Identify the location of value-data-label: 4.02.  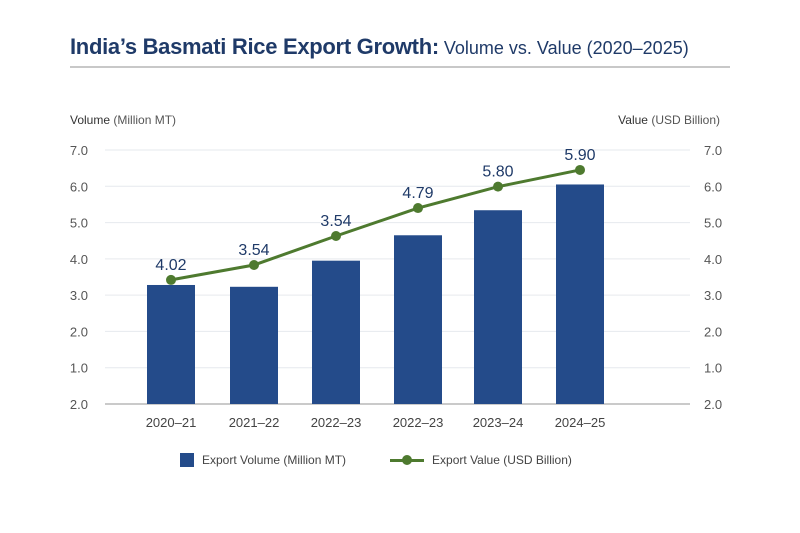
(170, 265).